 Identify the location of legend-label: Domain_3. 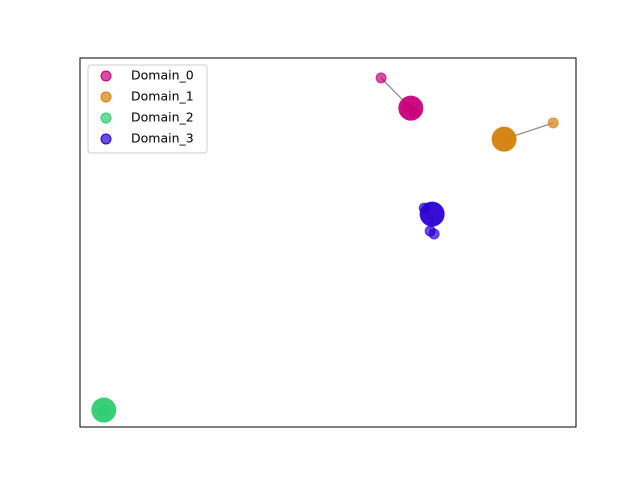
(162, 138).